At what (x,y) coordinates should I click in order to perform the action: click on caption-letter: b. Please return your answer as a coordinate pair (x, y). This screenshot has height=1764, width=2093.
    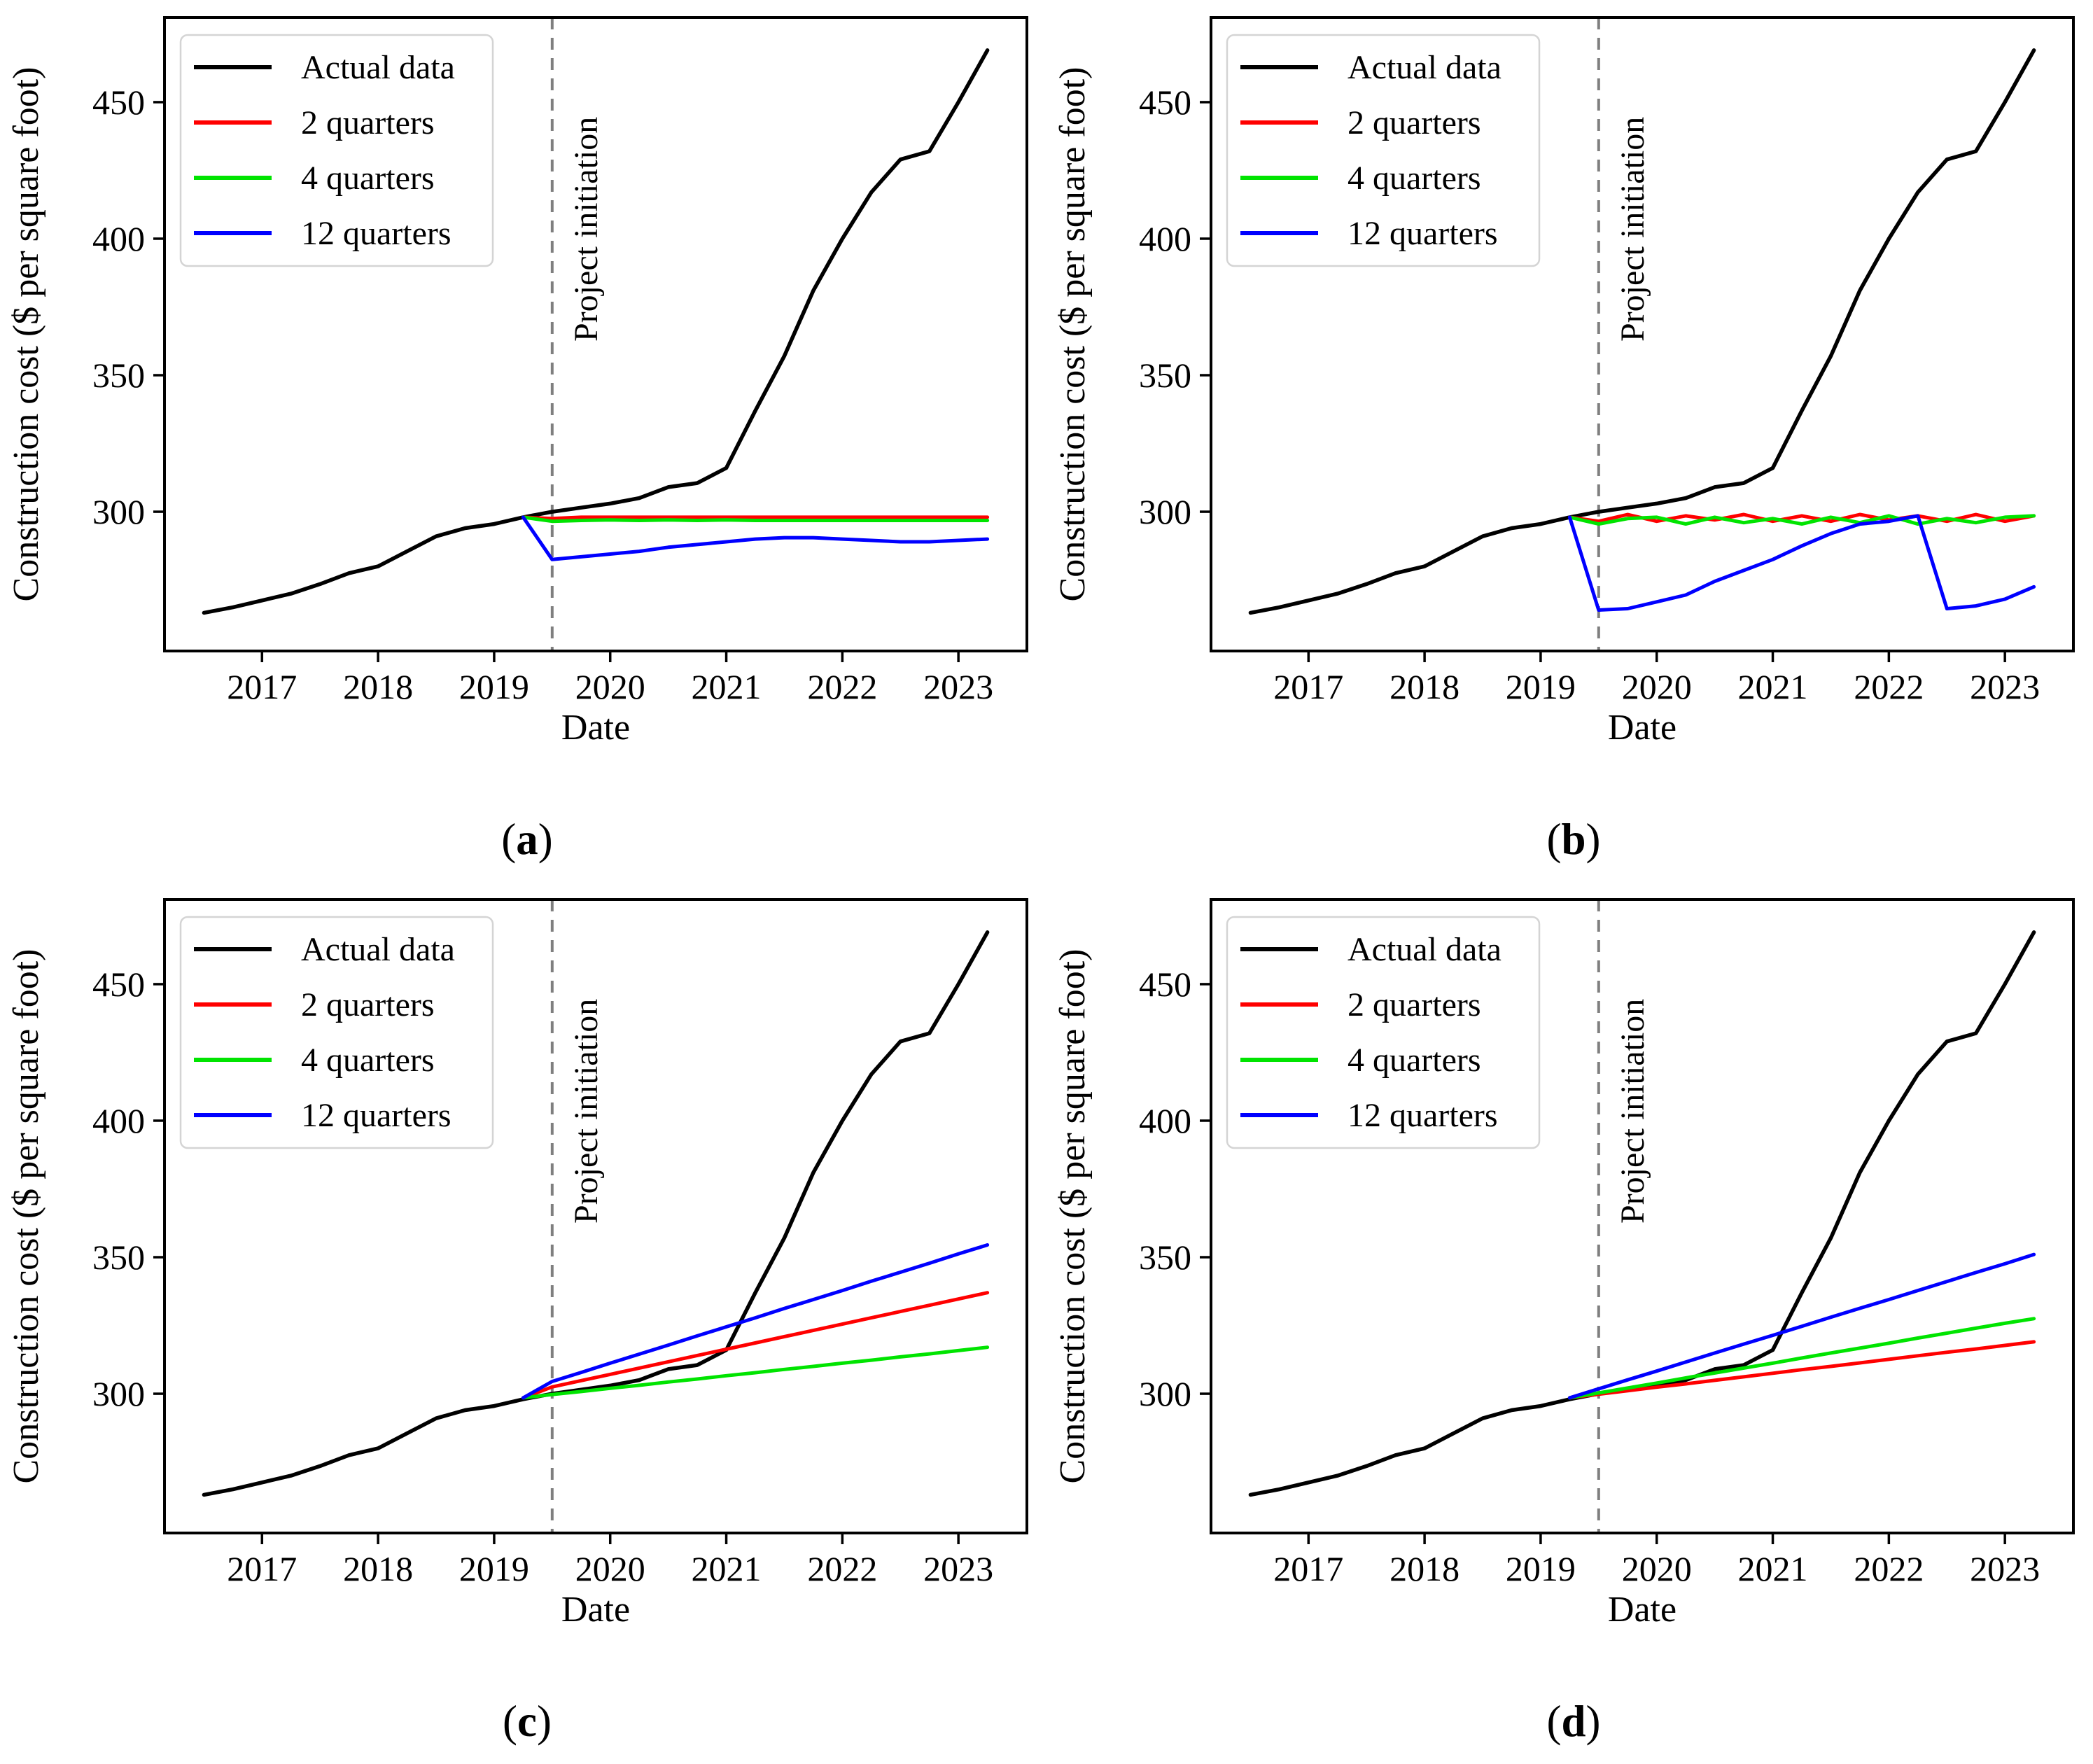
    Looking at the image, I should click on (1573, 839).